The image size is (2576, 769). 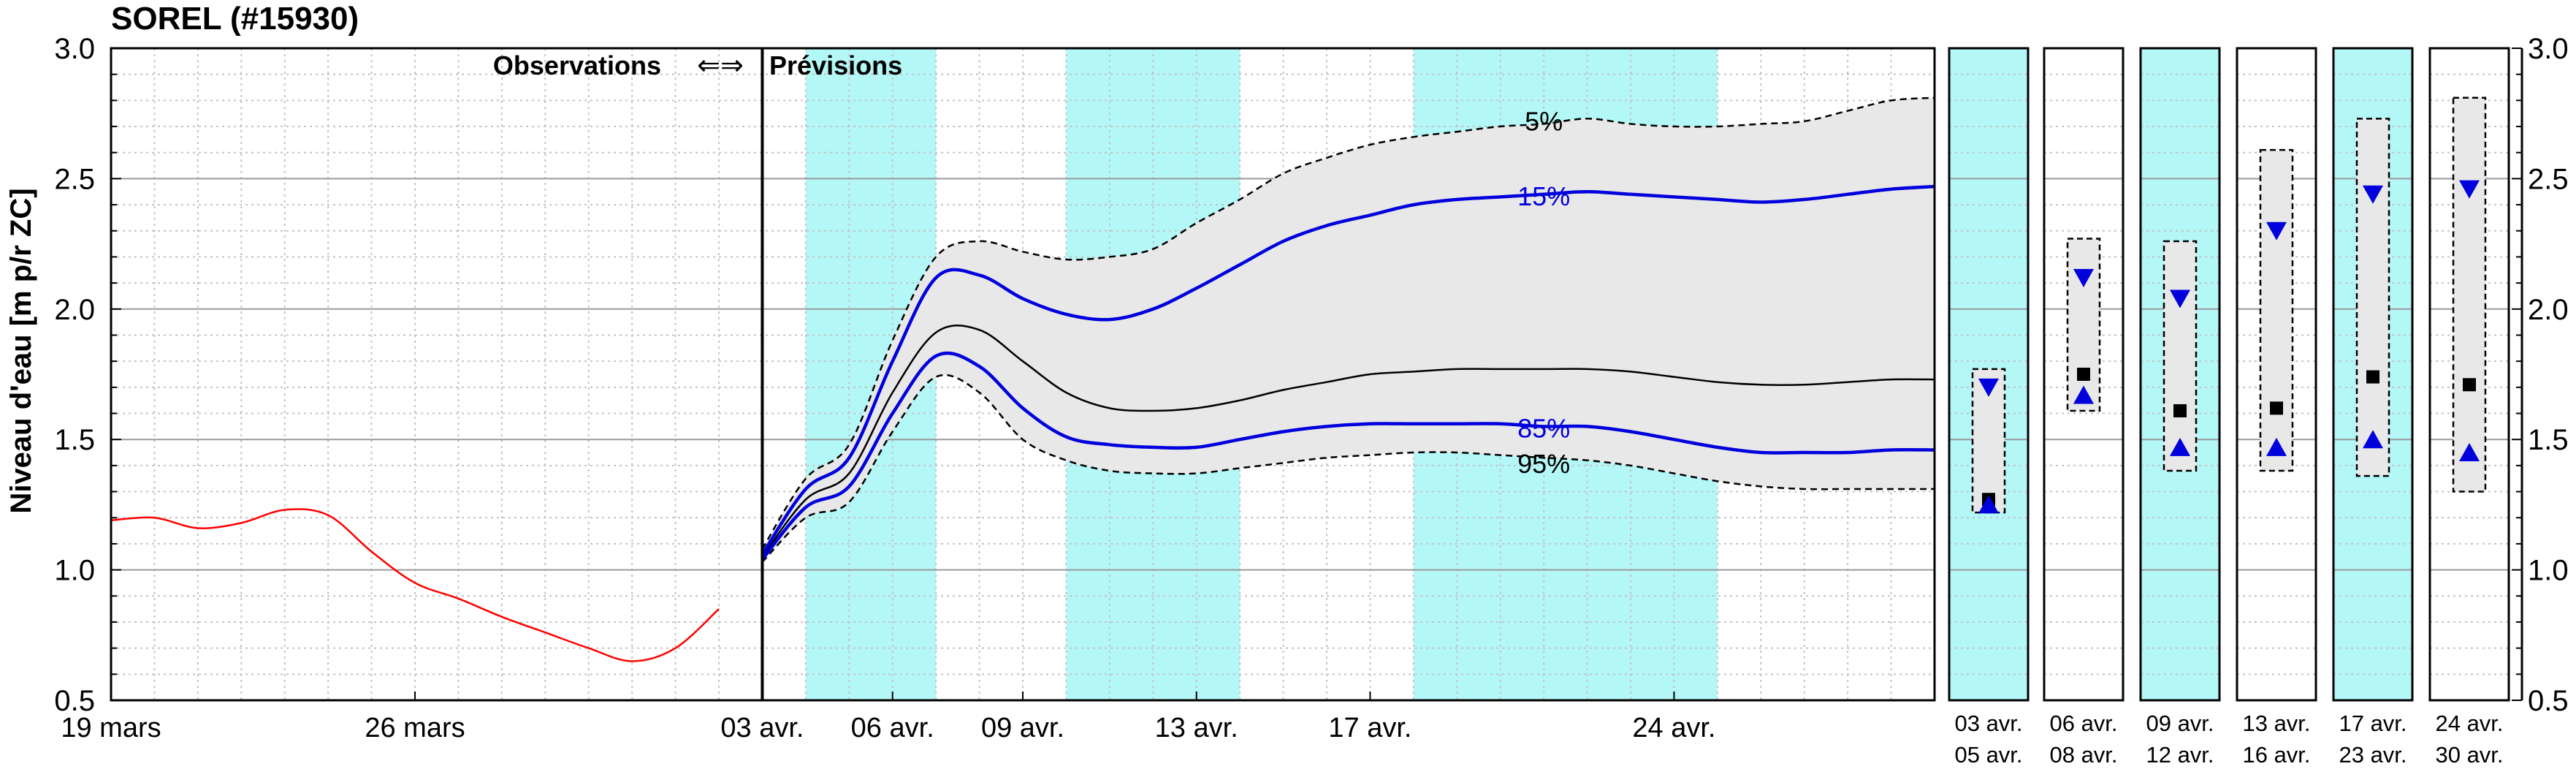 I want to click on label-5pct: 5%, so click(x=1544, y=121).